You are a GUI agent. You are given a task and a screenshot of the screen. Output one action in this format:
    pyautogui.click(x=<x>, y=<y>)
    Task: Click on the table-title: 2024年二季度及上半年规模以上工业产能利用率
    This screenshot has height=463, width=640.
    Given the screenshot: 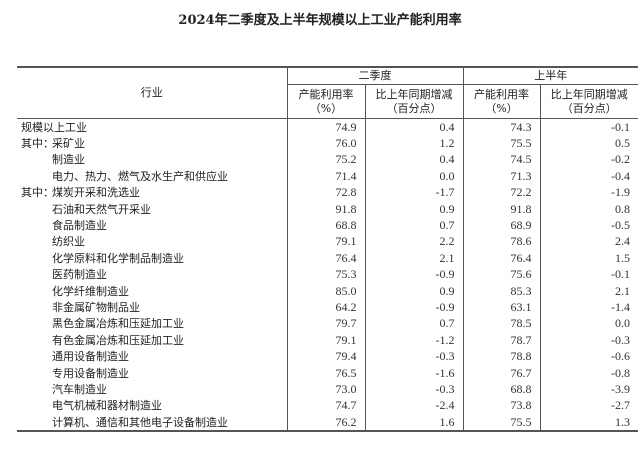 What is the action you would take?
    pyautogui.click(x=320, y=20)
    